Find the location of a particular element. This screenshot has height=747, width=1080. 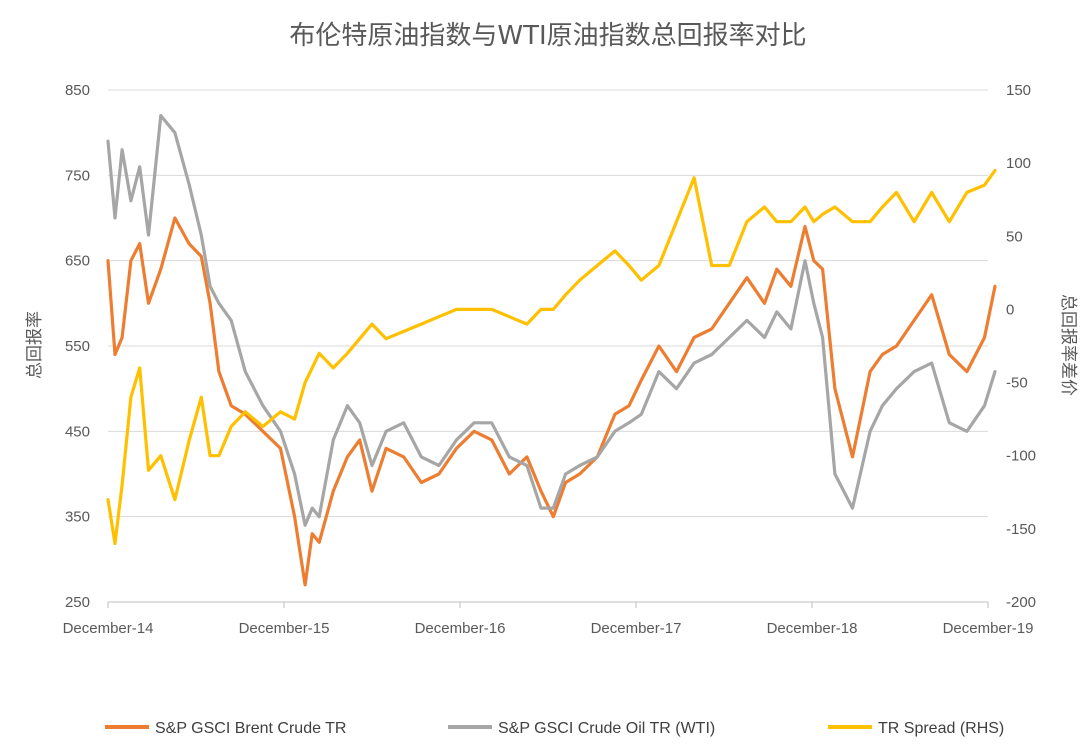

y-axis-title: 总回报率 is located at coordinates (35, 345).